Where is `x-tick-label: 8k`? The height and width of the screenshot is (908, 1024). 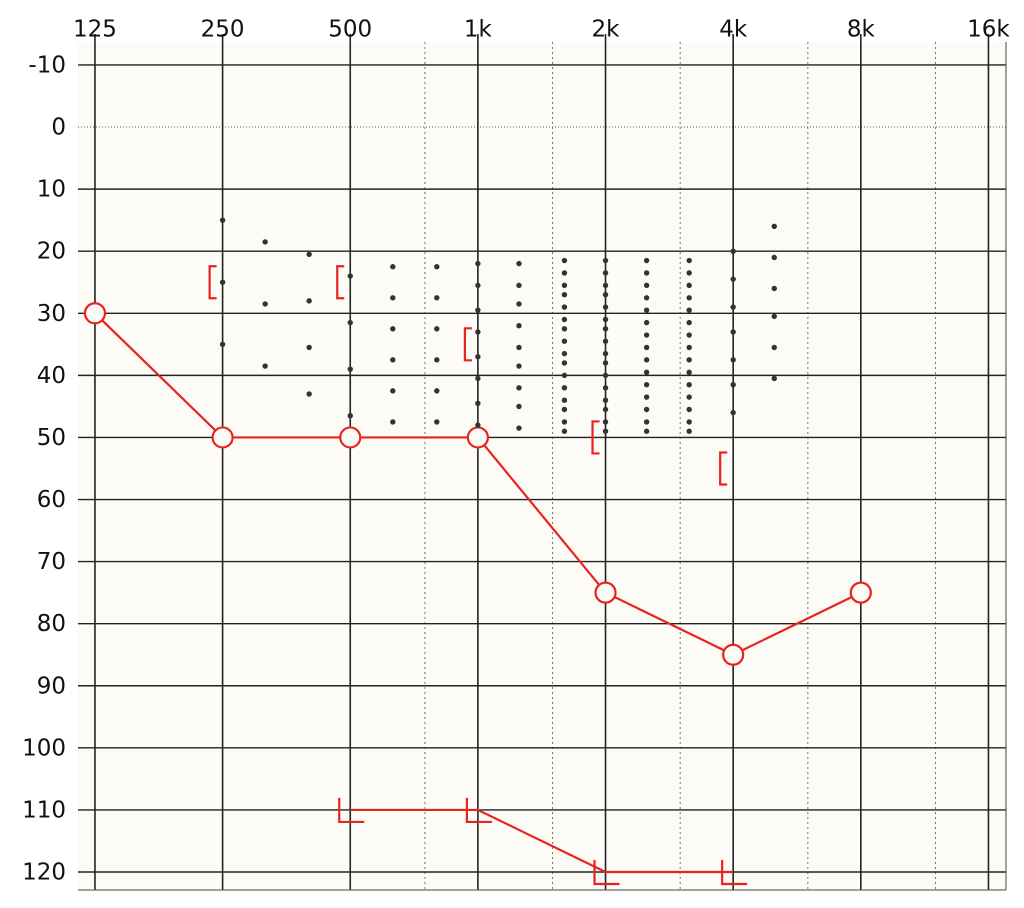 x-tick-label: 8k is located at coordinates (861, 30).